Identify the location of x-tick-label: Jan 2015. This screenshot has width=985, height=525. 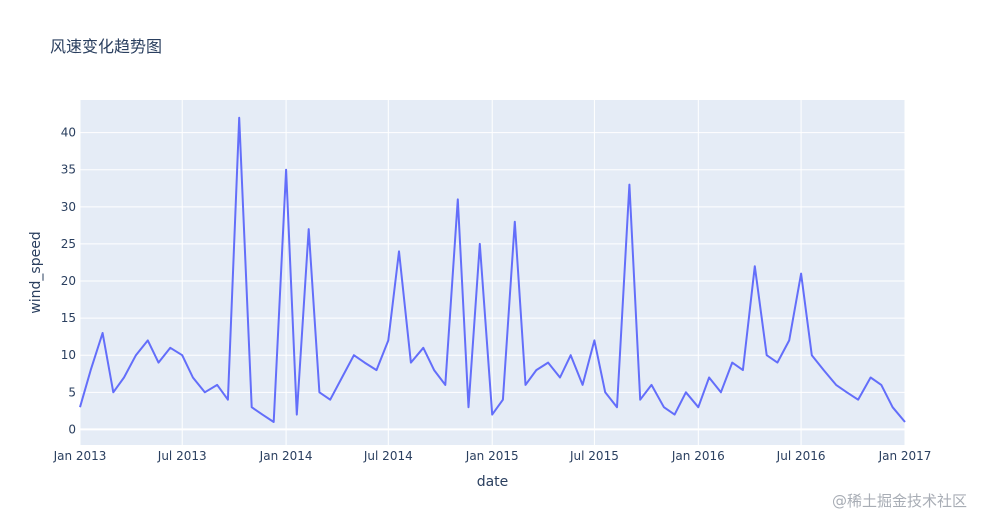
(492, 456).